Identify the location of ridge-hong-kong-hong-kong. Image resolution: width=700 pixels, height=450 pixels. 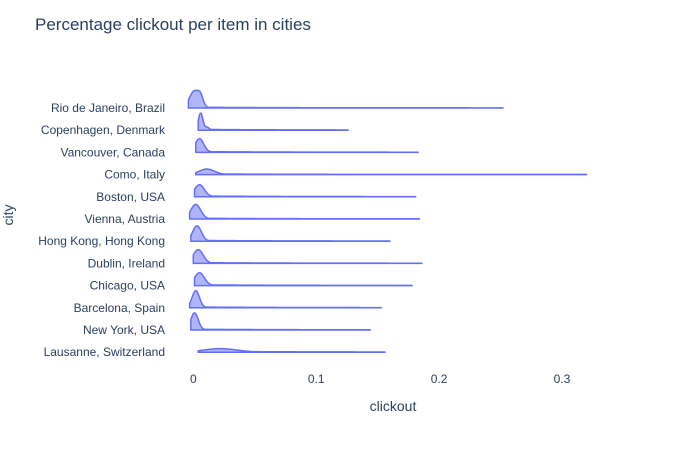
(290, 233).